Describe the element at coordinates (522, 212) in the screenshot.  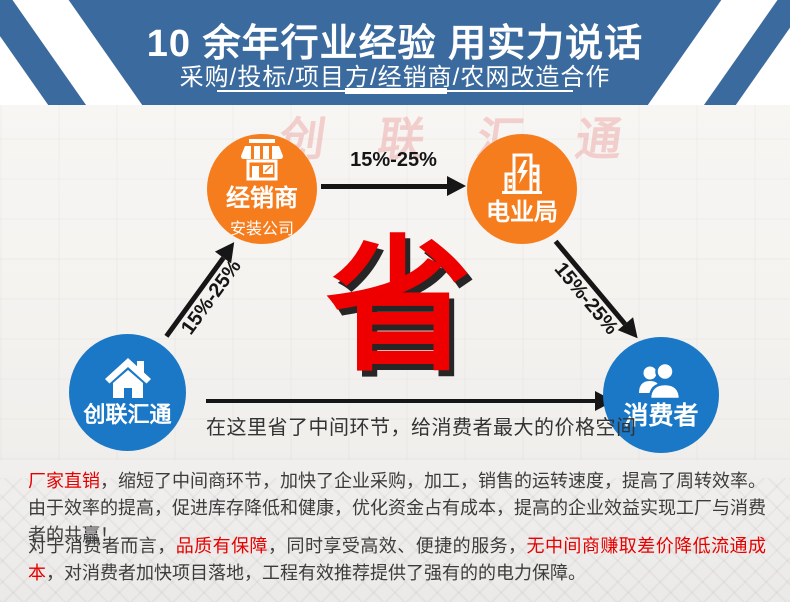
I see `node-label: 电业局` at that location.